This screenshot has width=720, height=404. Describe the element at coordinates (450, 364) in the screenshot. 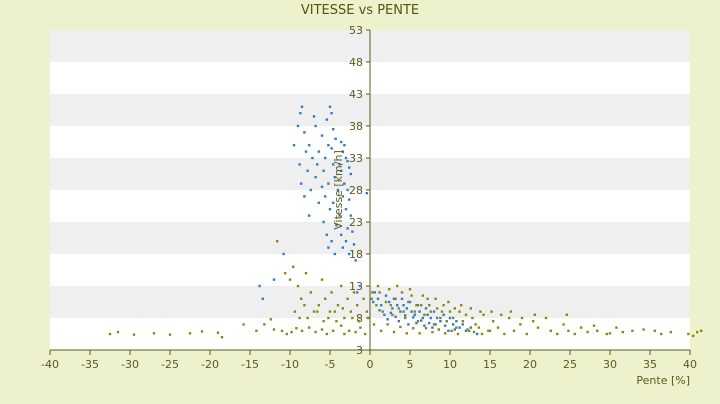

I see `x-tick-label: 10` at that location.